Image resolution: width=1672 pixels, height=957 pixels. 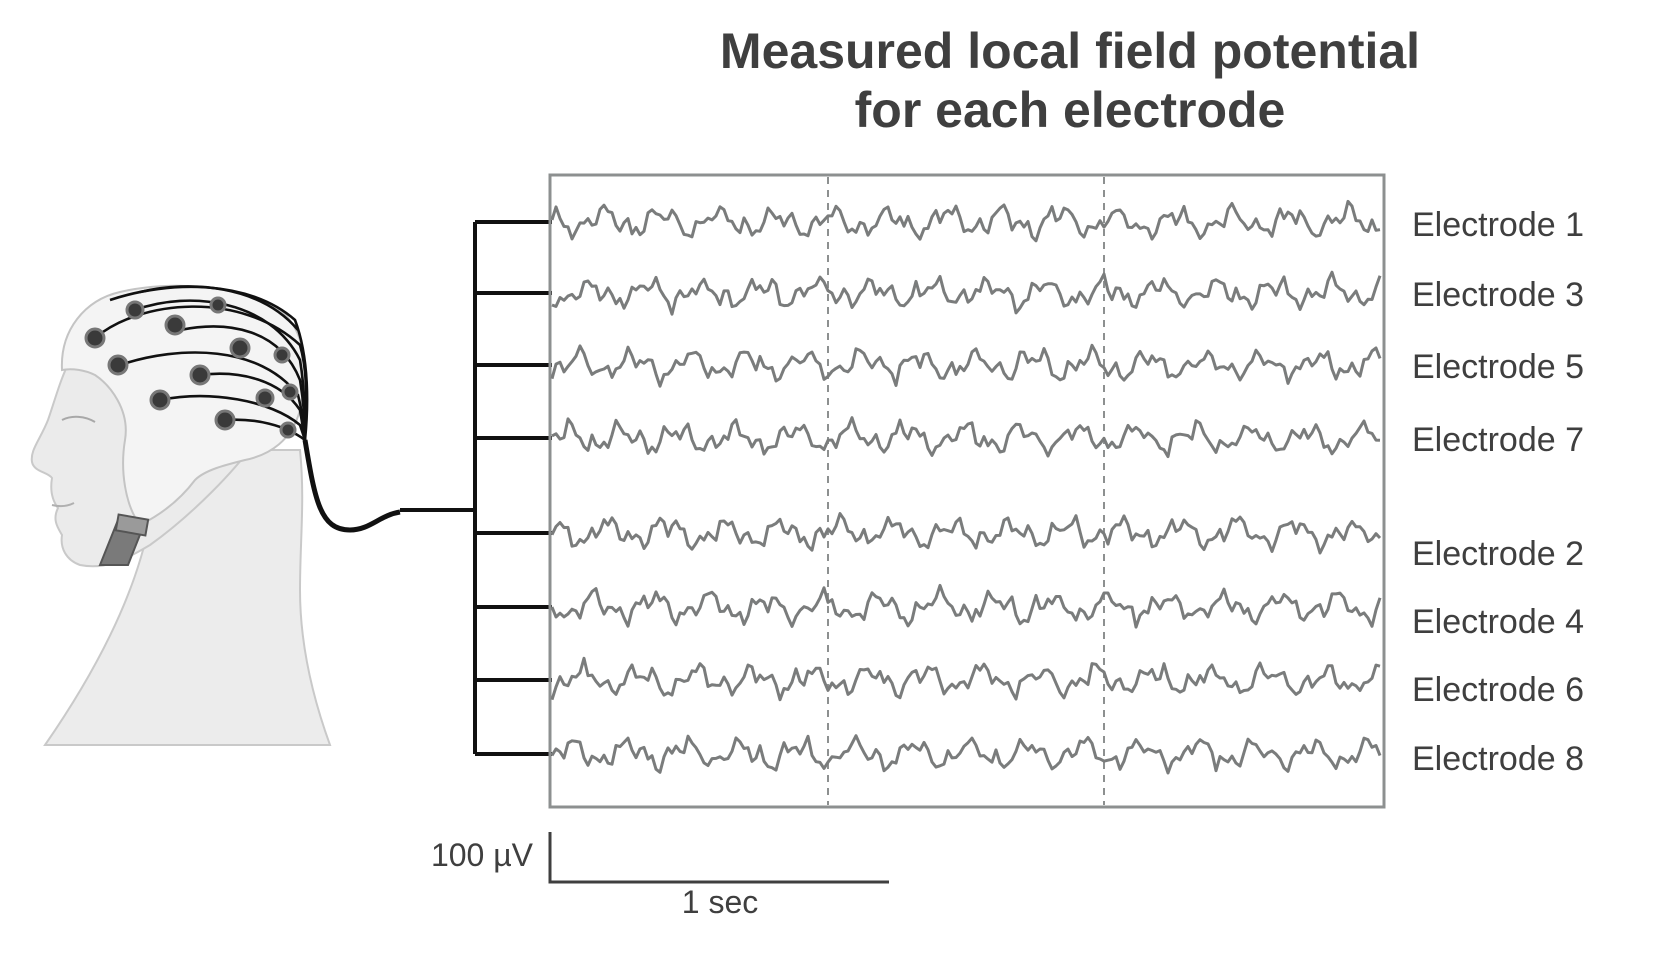 I want to click on connector-tree, so click(x=438, y=488).